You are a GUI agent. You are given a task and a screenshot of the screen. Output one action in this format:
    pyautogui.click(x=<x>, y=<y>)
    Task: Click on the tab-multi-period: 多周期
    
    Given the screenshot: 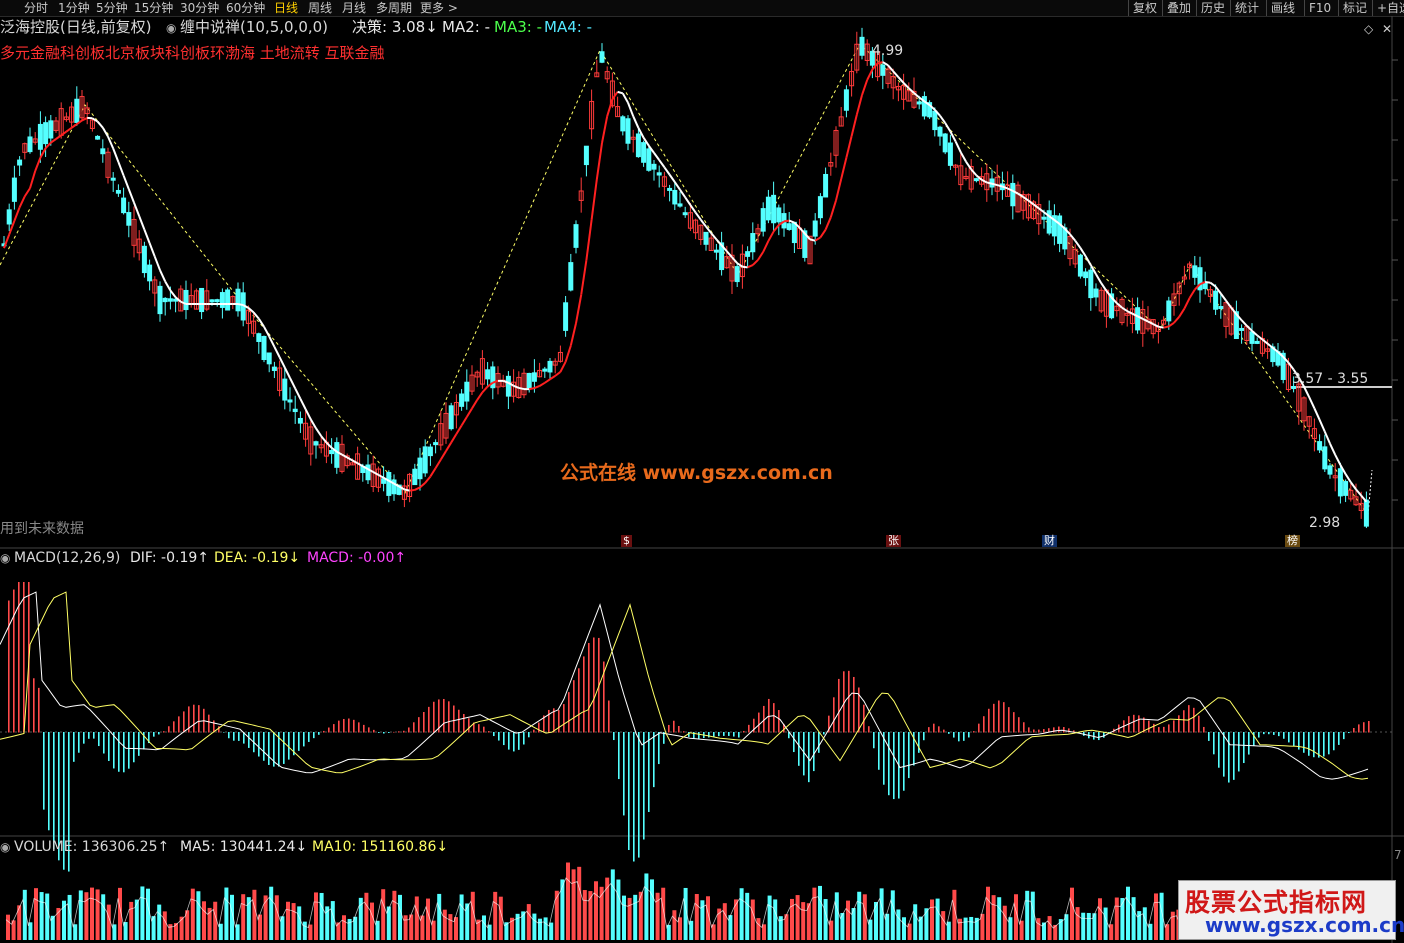 What is the action you would take?
    pyautogui.click(x=394, y=8)
    